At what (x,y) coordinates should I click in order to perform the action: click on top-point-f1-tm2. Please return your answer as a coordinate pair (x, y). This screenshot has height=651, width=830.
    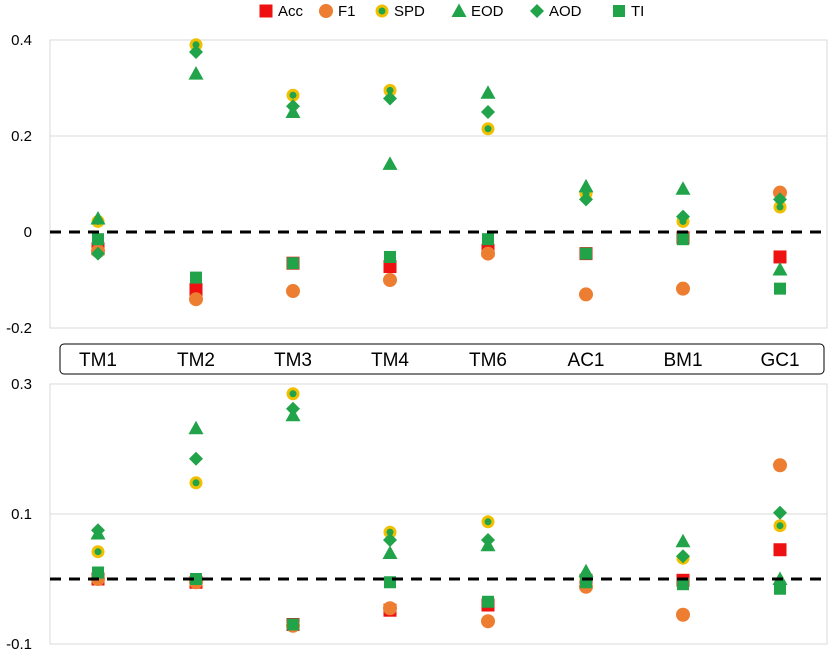
    Looking at the image, I should click on (196, 299).